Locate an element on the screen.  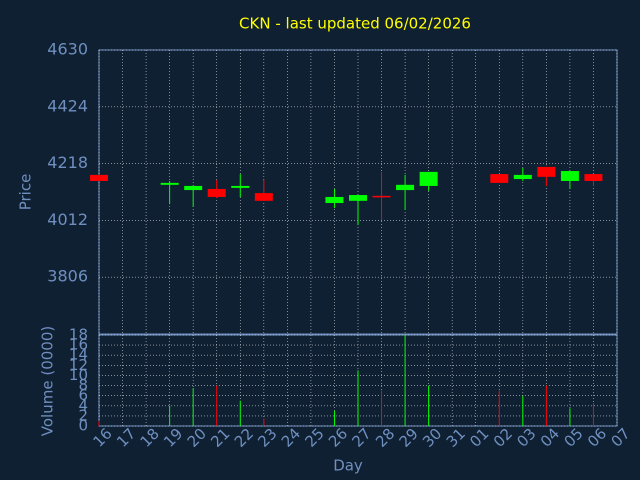
y-tick-label: 4630 is located at coordinates (67, 49).